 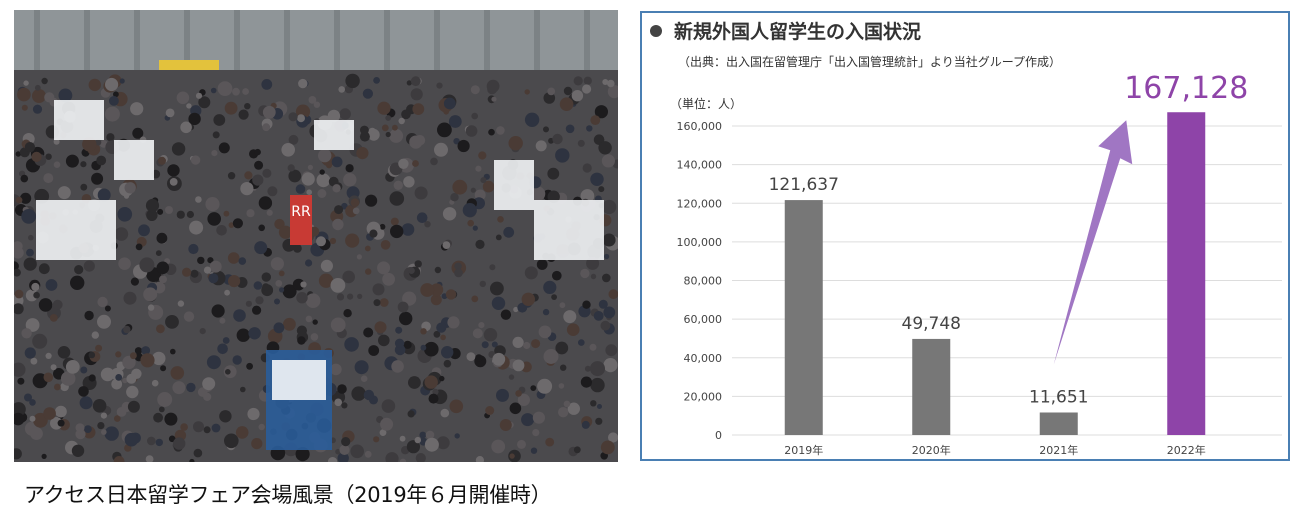 What do you see at coordinates (803, 317) in the screenshot?
I see `bar-2019年` at bounding box center [803, 317].